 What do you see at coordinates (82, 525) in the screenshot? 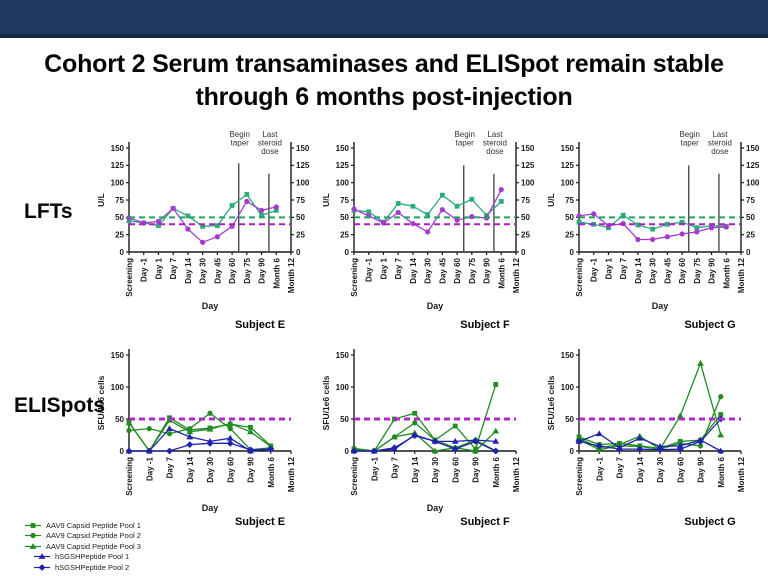
I see `legend-item: AAV9 Capsid Peptide Pool 1` at bounding box center [82, 525].